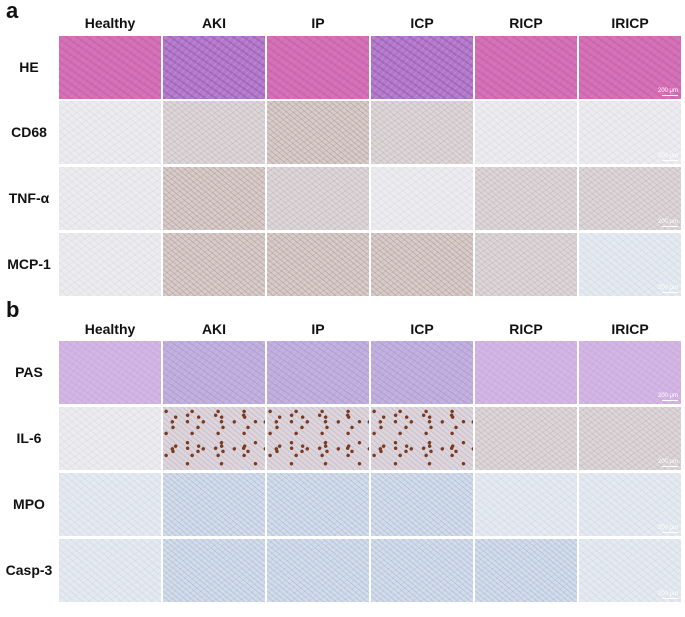 Image resolution: width=685 pixels, height=617 pixels. What do you see at coordinates (29, 264) in the screenshot?
I see `row-label: MCP-1` at bounding box center [29, 264].